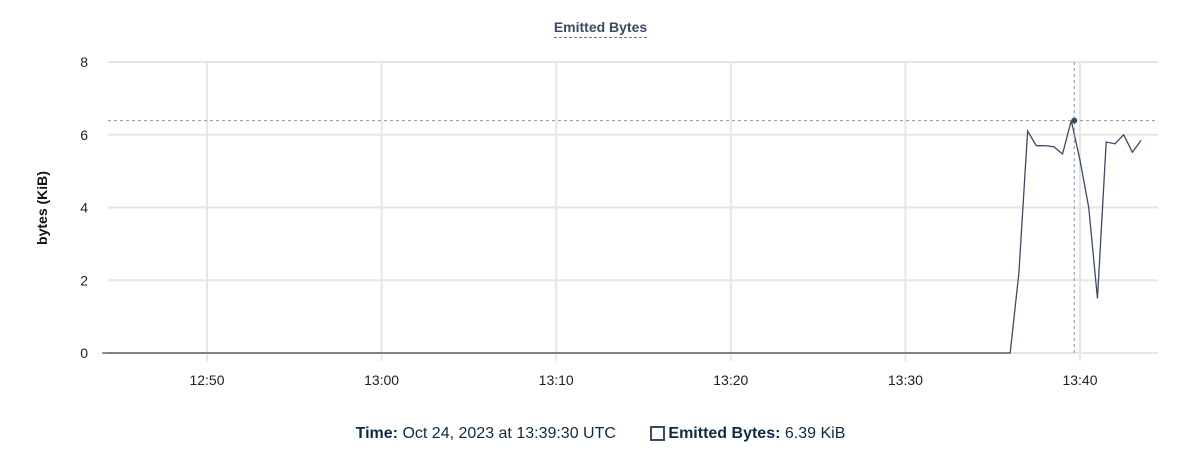 The width and height of the screenshot is (1201, 470). Describe the element at coordinates (724, 433) in the screenshot. I see `series-label: Emitted Bytes:` at that location.